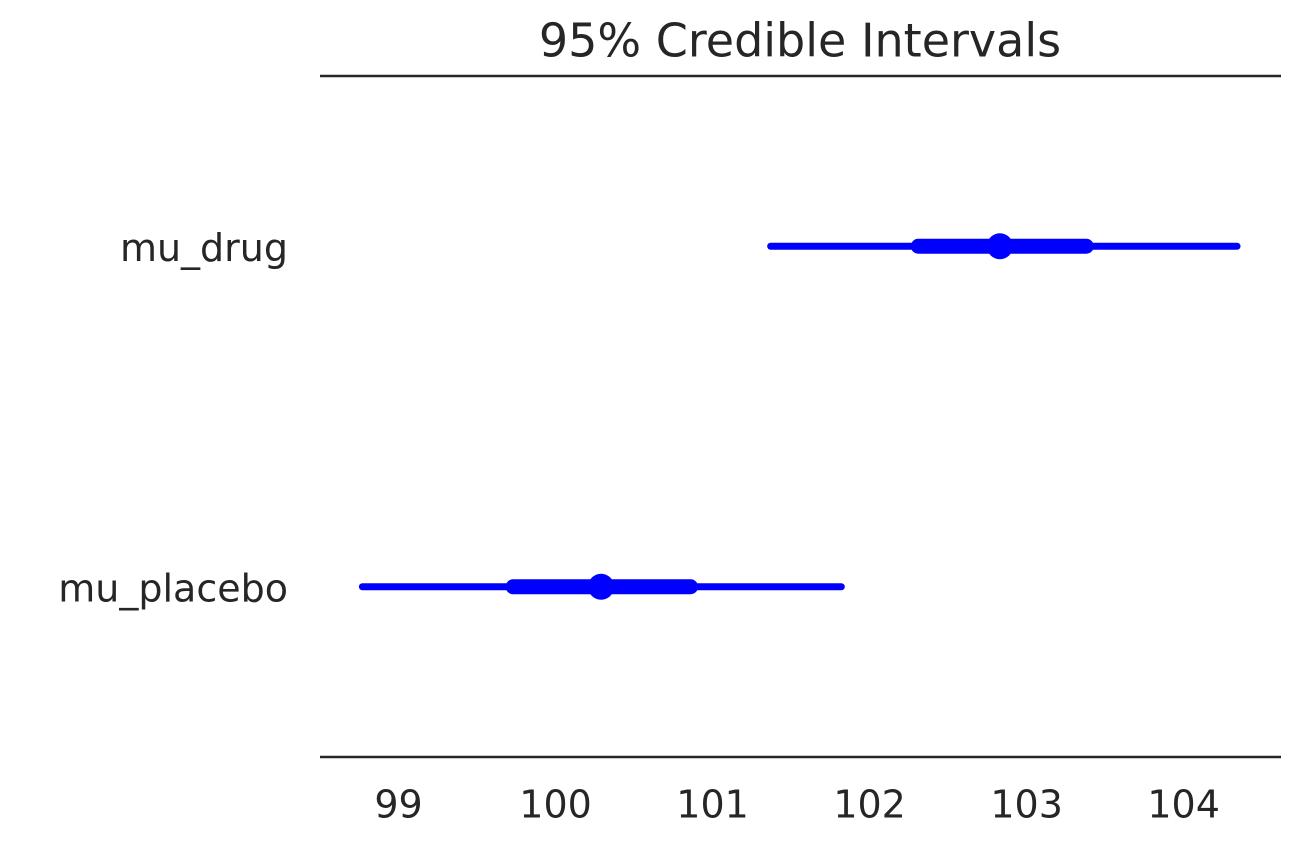 This screenshot has width=1299, height=851. What do you see at coordinates (1026, 805) in the screenshot?
I see `x-tick-label: 103` at bounding box center [1026, 805].